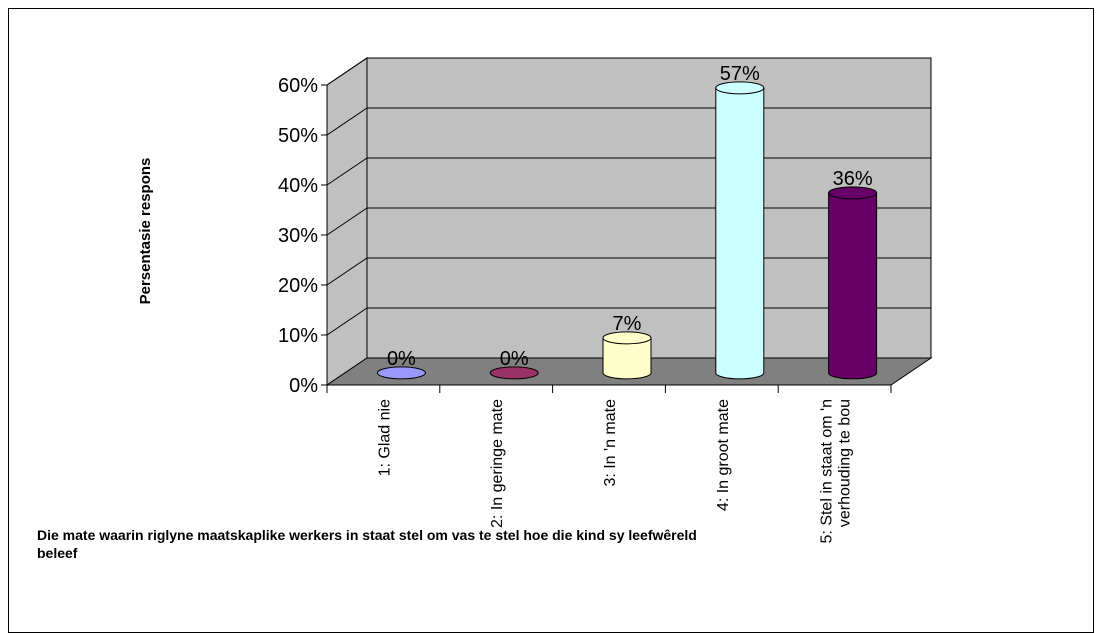  Describe the element at coordinates (298, 136) in the screenshot. I see `y-tick-label: 50%` at that location.